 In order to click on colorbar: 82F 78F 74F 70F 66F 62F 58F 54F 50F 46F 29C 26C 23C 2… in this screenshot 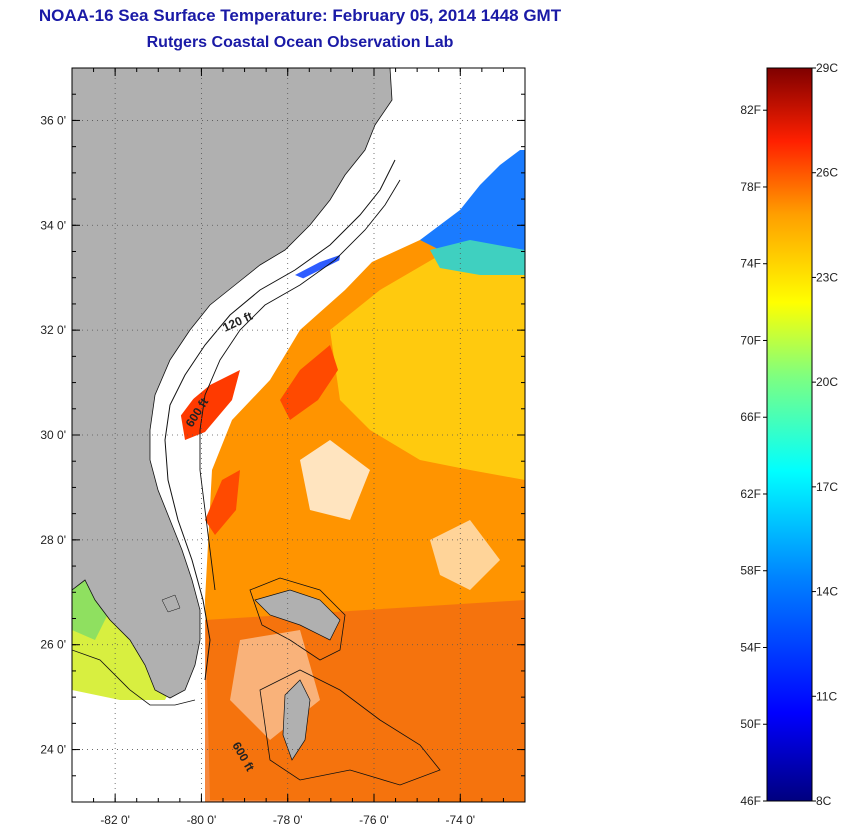, I will do `click(789, 434)`.